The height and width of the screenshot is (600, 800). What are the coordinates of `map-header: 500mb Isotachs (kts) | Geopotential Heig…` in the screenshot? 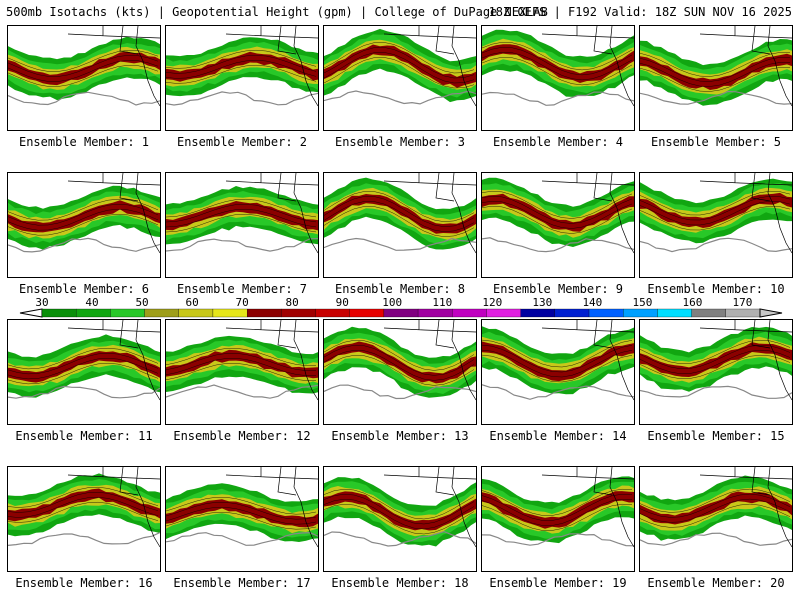 It's located at (401, 13).